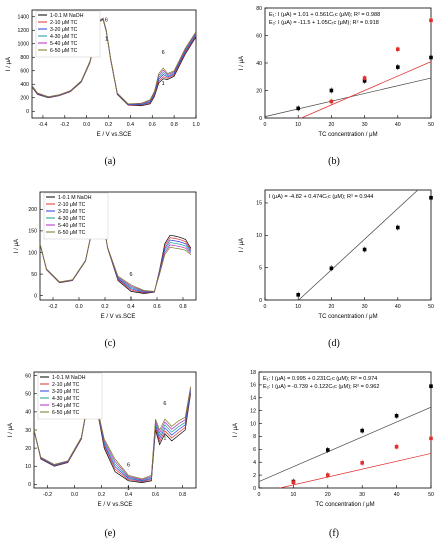 The width and height of the screenshot is (437, 550). What do you see at coordinates (195, 125) in the screenshot?
I see `panel0-x-tick-label: 1.0` at bounding box center [195, 125].